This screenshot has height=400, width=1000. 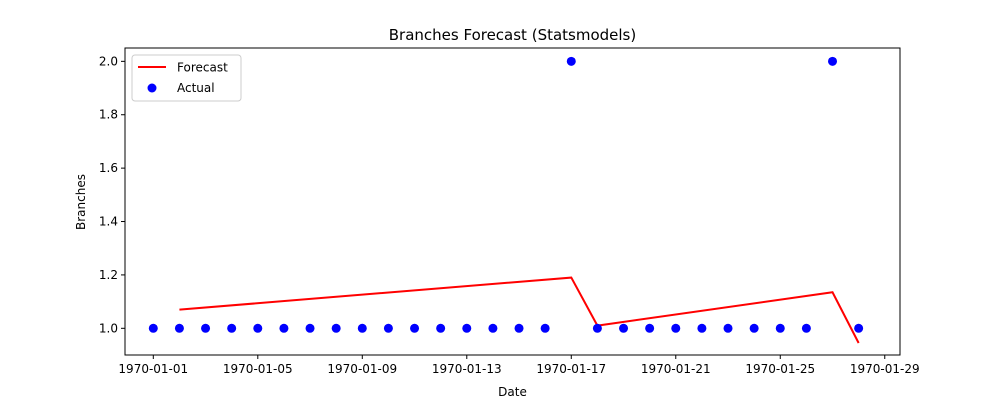 I want to click on y-tick-label: 1.4, so click(x=108, y=222).